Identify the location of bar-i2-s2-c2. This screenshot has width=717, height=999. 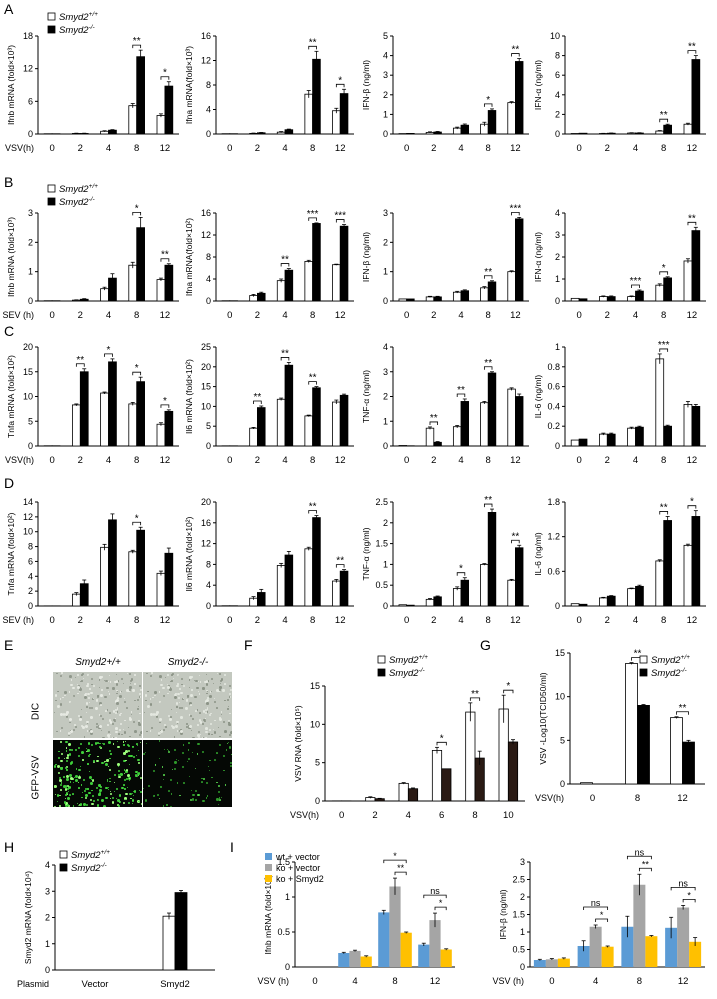
(651, 951).